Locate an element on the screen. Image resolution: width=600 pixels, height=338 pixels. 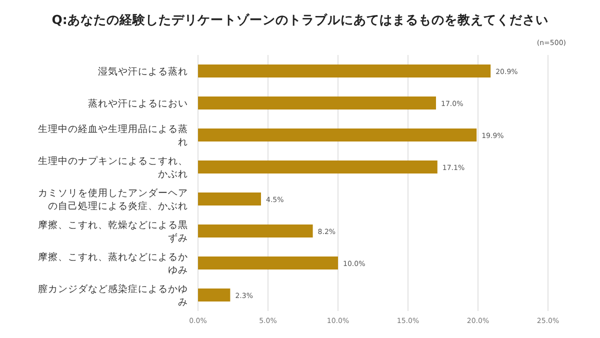
y-tick-label: 摩擦、こすれ、乾燥などによる黒ずみ is located at coordinates (113, 231).